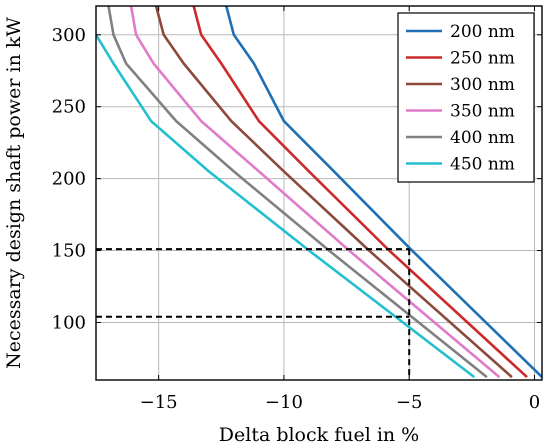 The width and height of the screenshot is (550, 446). What do you see at coordinates (14, 193) in the screenshot?
I see `y-axis-label: Necessary design shaft power in kW` at bounding box center [14, 193].